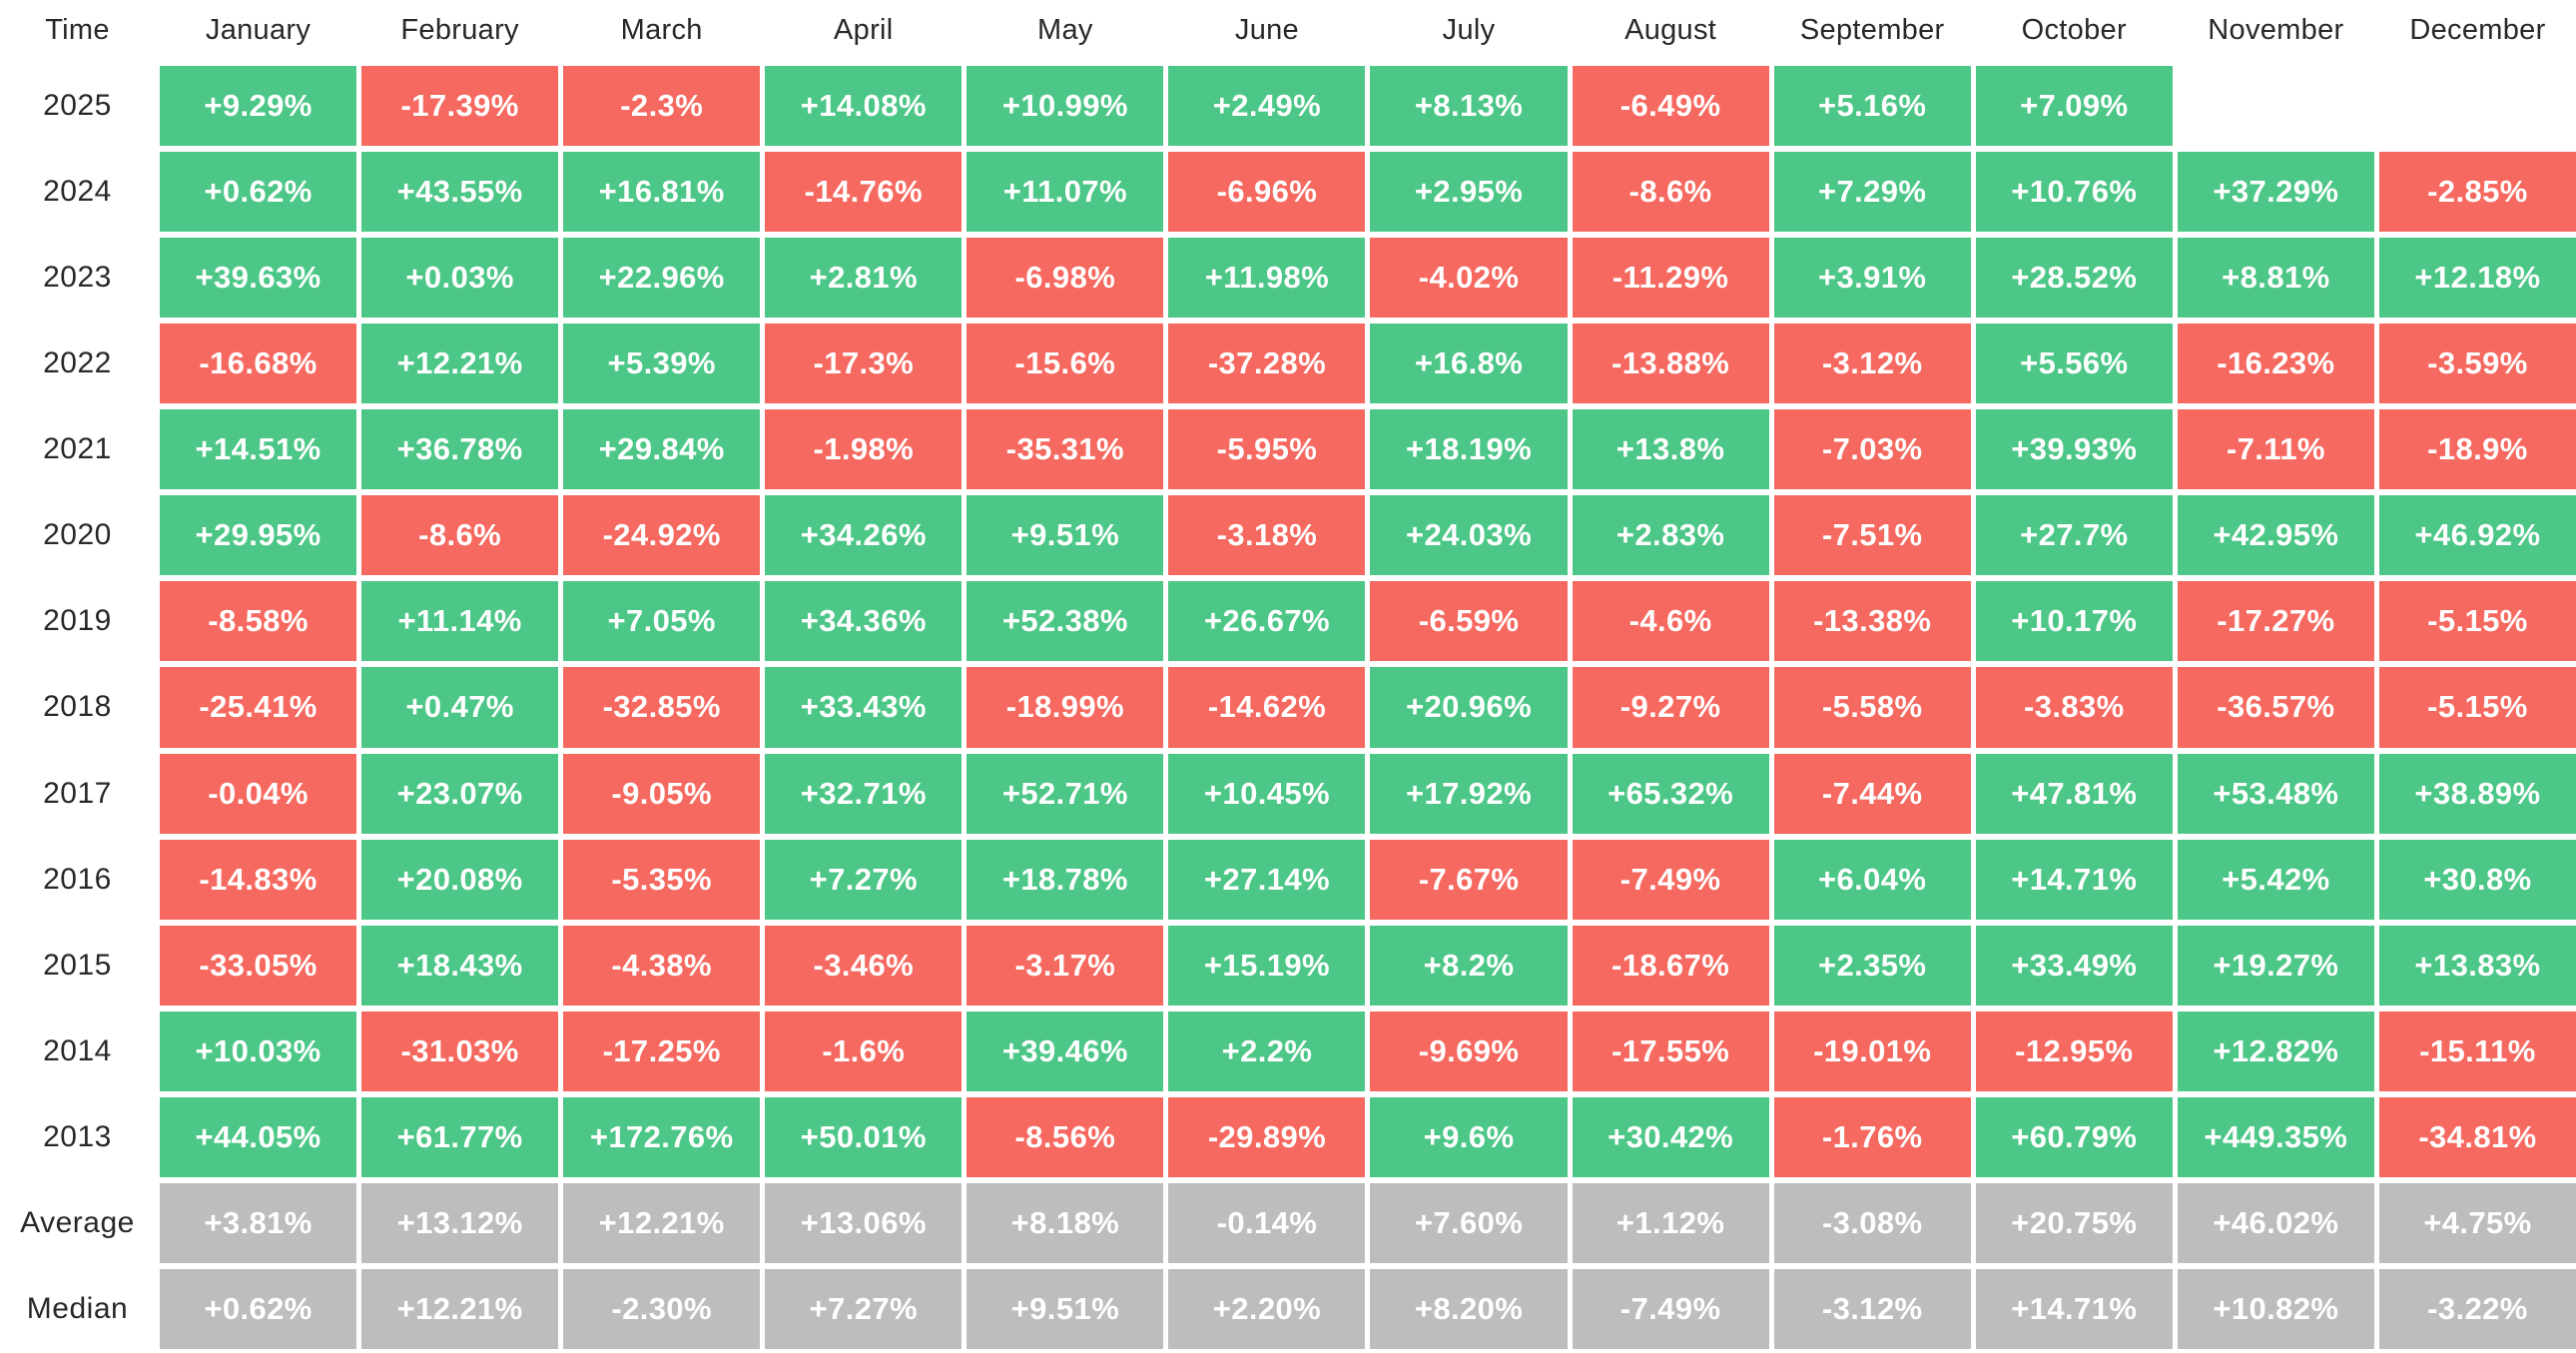  What do you see at coordinates (2275, 1308) in the screenshot?
I see `cell-median-november: +10.82%` at bounding box center [2275, 1308].